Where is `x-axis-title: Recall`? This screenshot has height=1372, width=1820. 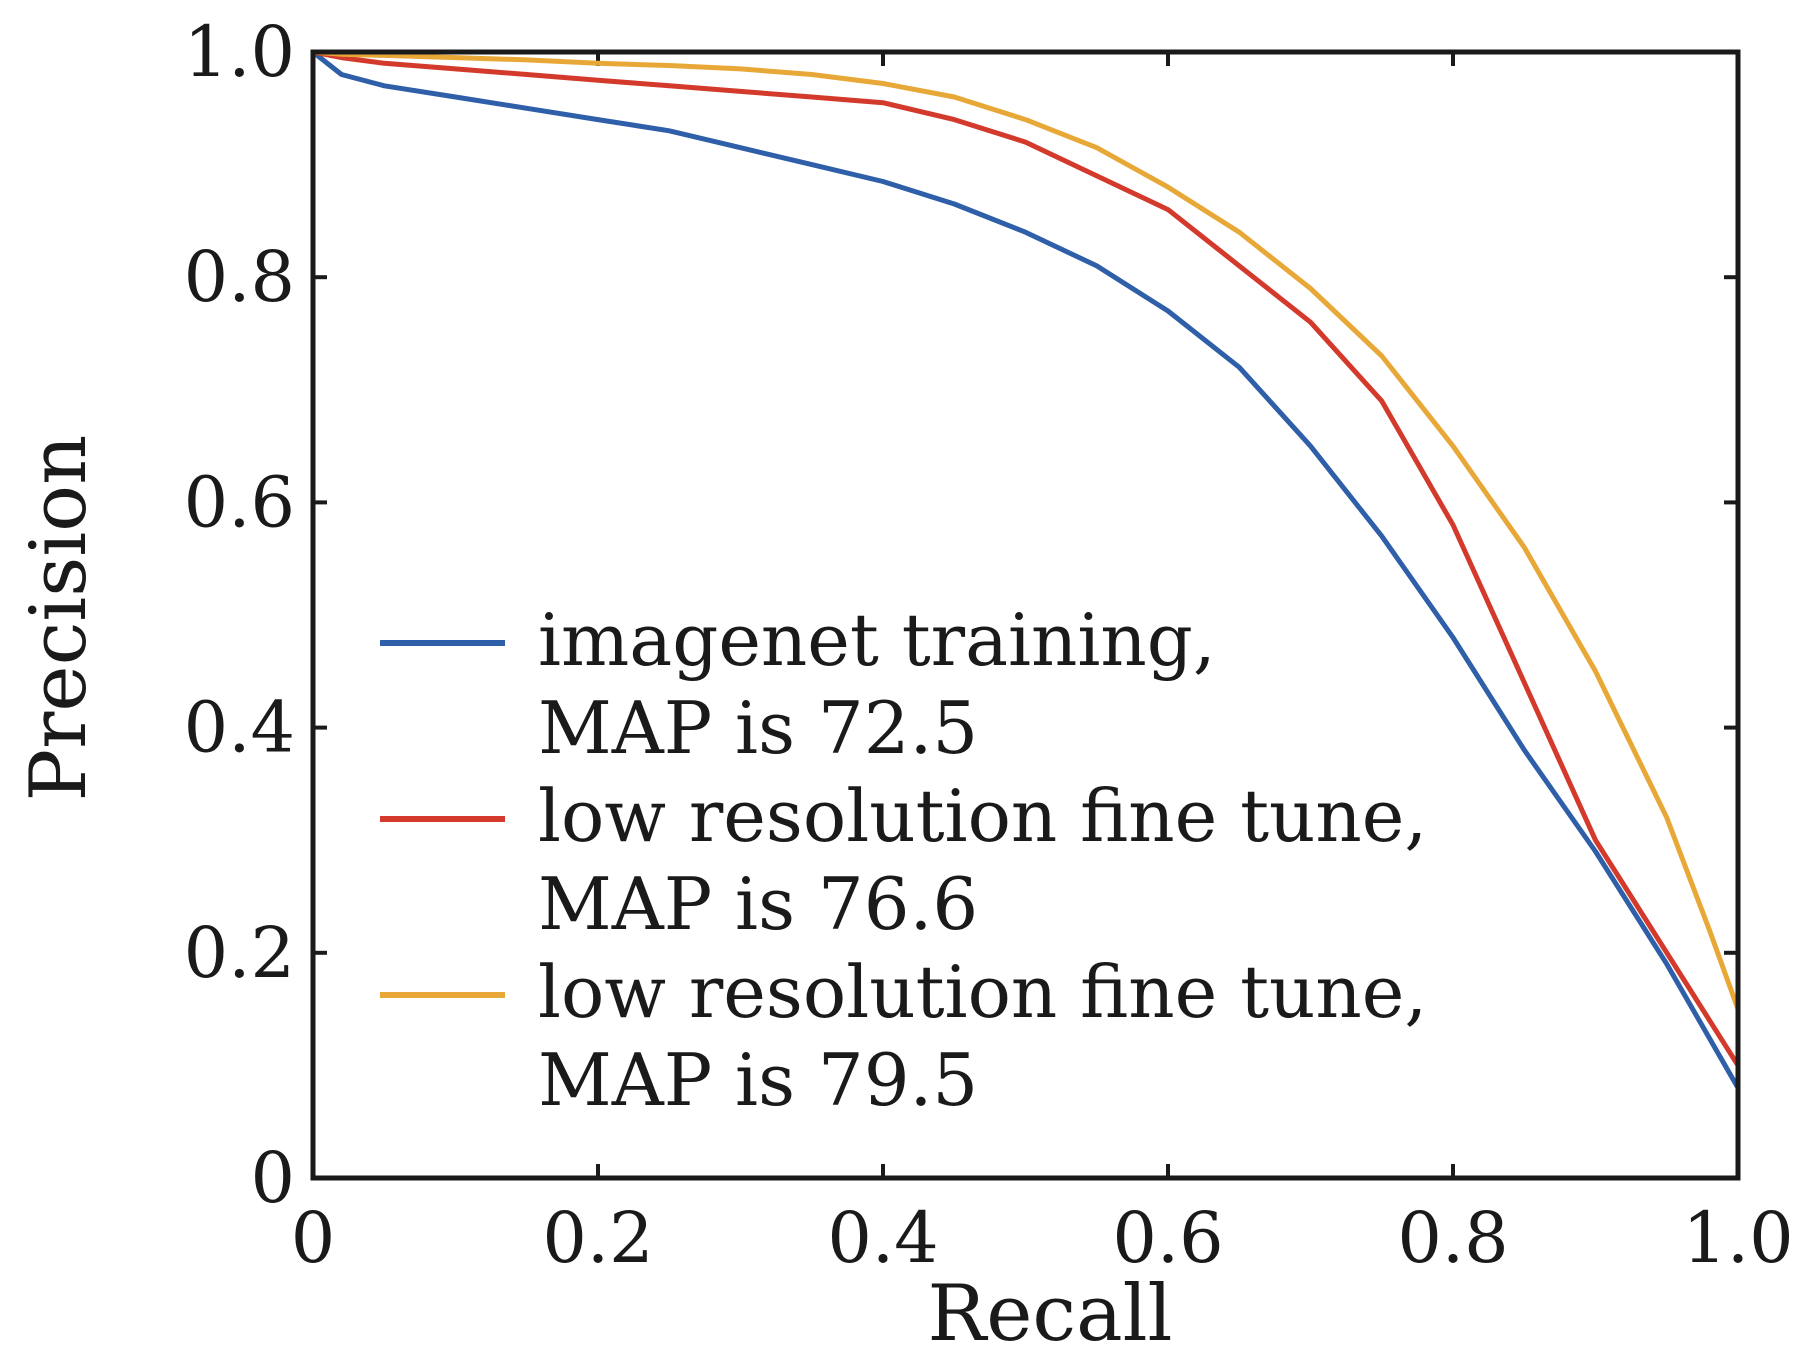
x-axis-title: Recall is located at coordinates (1050, 1314).